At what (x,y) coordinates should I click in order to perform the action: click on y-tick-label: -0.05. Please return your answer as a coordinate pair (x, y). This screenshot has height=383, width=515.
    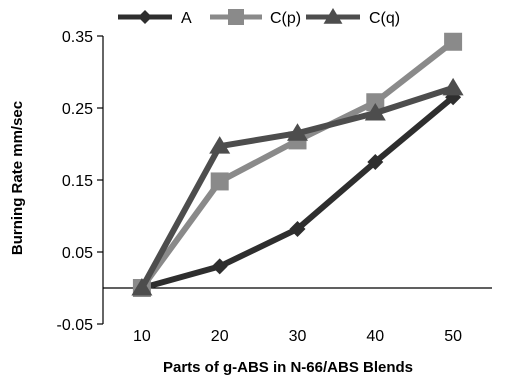
    Looking at the image, I should click on (75, 325).